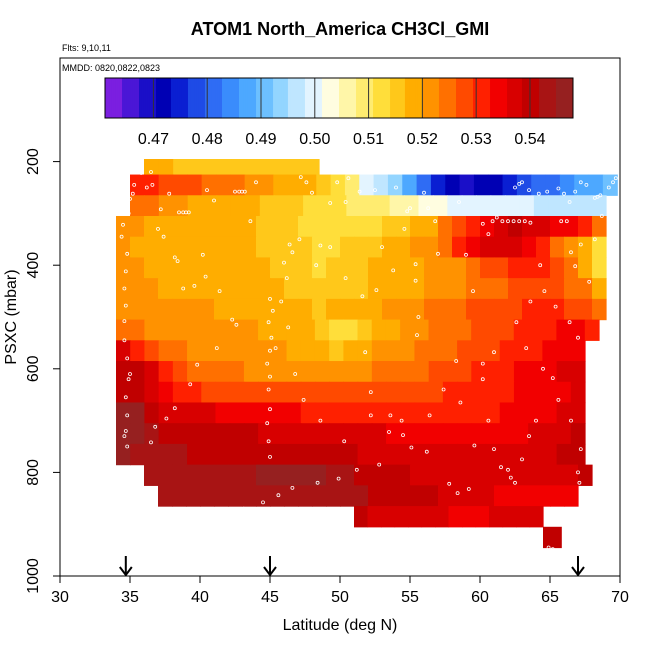 The width and height of the screenshot is (650, 650). I want to click on chart-title: ATOM1 North_America CH3Cl_GMI, so click(340, 29).